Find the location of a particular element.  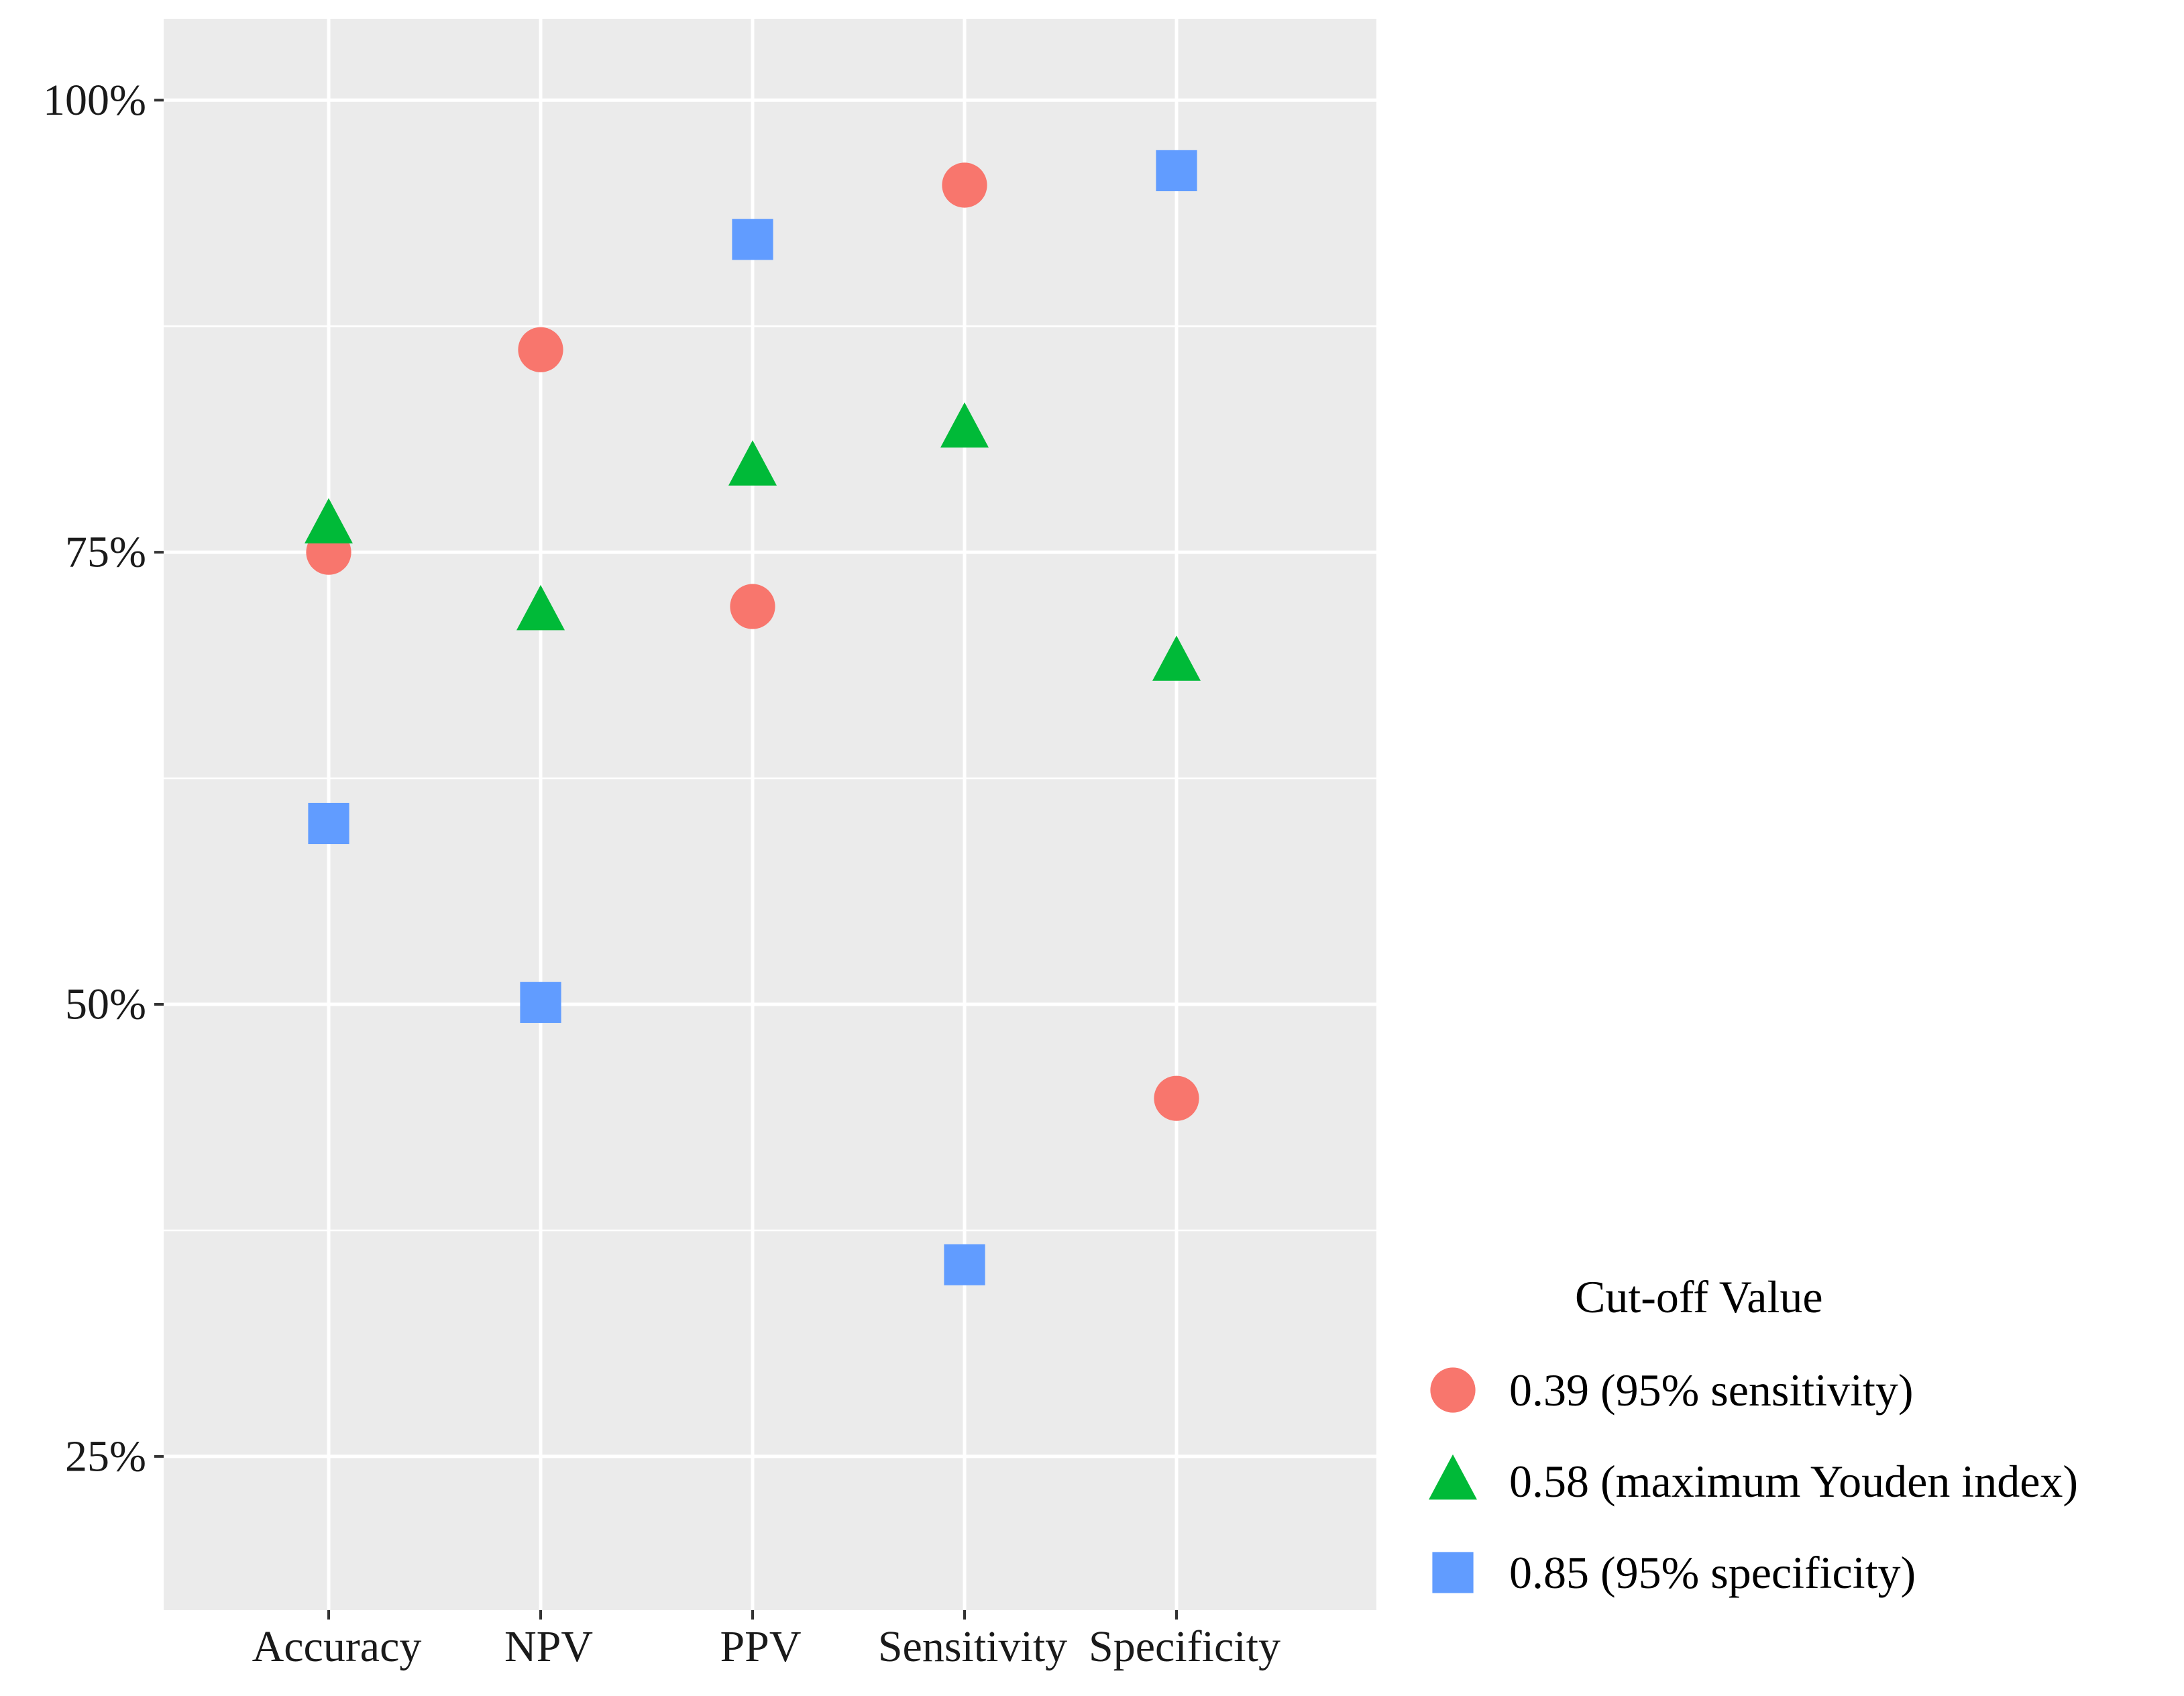

legend-item: 0.85 (95% specificity) is located at coordinates (1674, 1572).